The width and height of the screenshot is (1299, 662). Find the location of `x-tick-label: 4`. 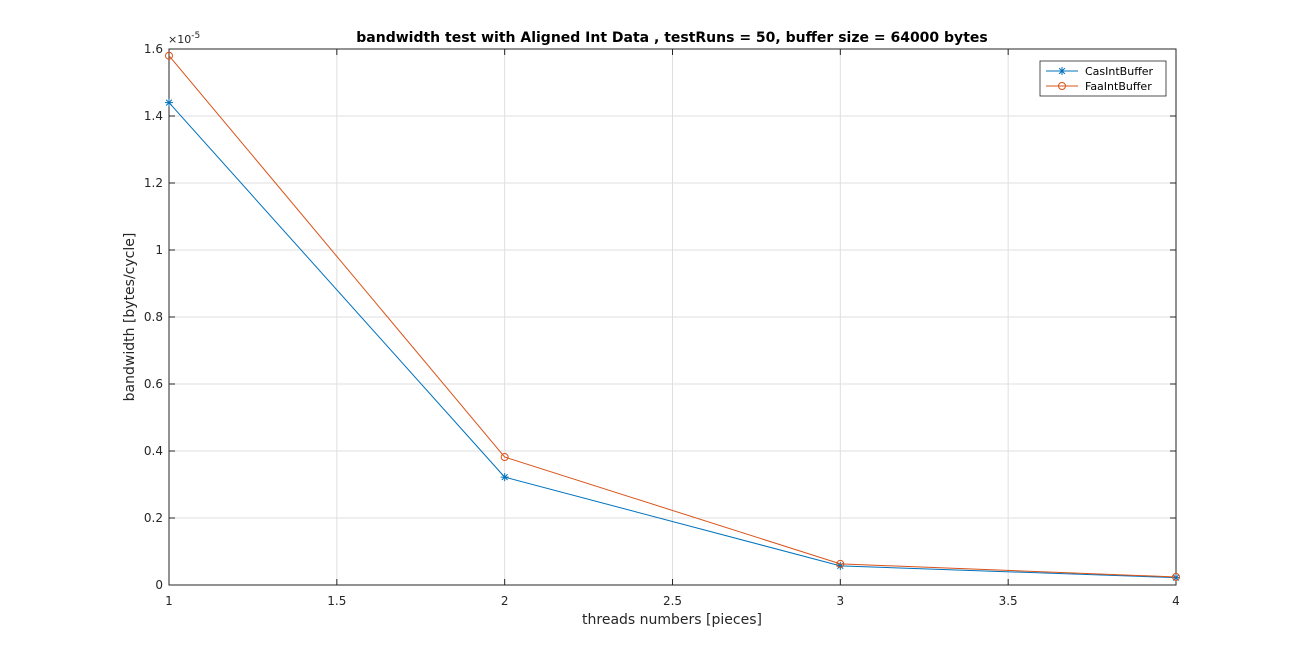

x-tick-label: 4 is located at coordinates (1176, 601).